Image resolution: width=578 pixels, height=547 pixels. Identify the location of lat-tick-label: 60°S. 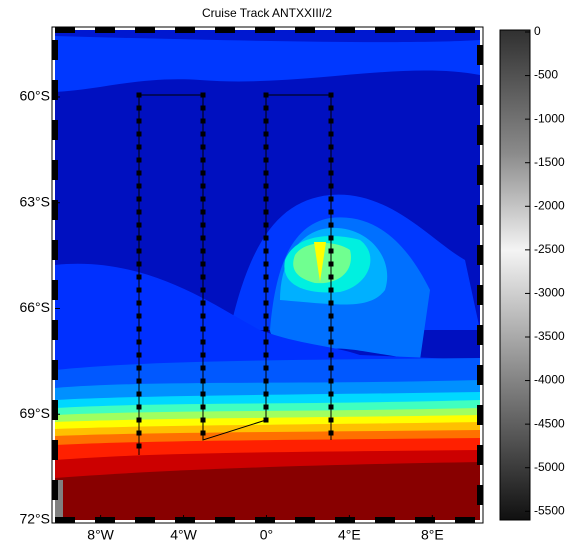
(34, 96).